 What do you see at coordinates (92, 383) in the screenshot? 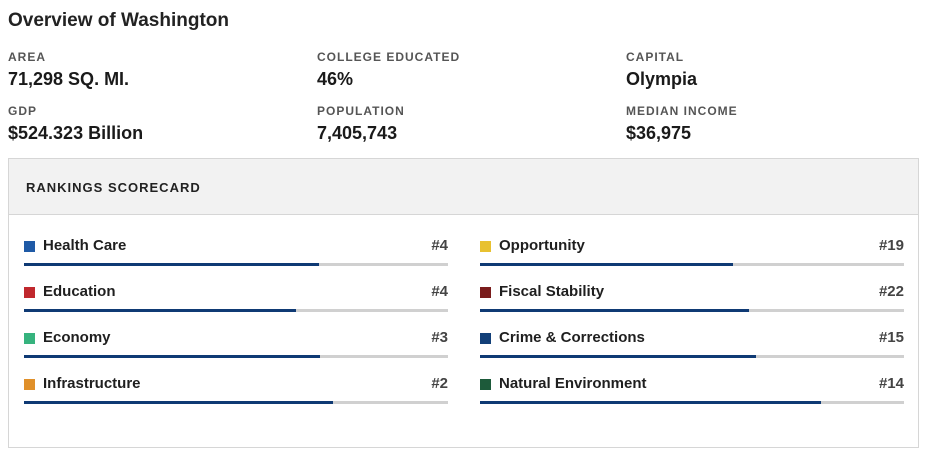
I see `ranking-label: Infrastructure` at bounding box center [92, 383].